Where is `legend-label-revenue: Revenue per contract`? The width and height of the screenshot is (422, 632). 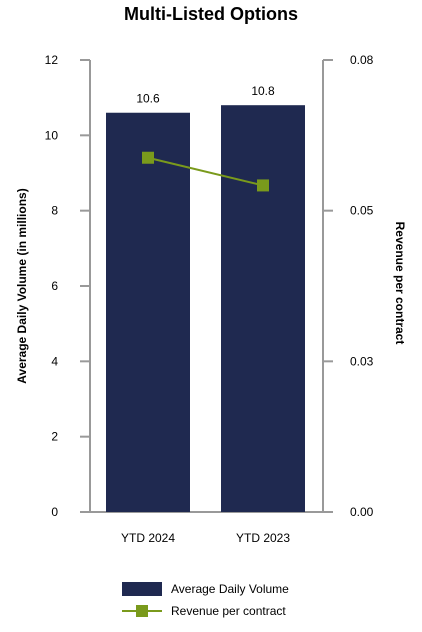
legend-label-revenue: Revenue per contract is located at coordinates (228, 611).